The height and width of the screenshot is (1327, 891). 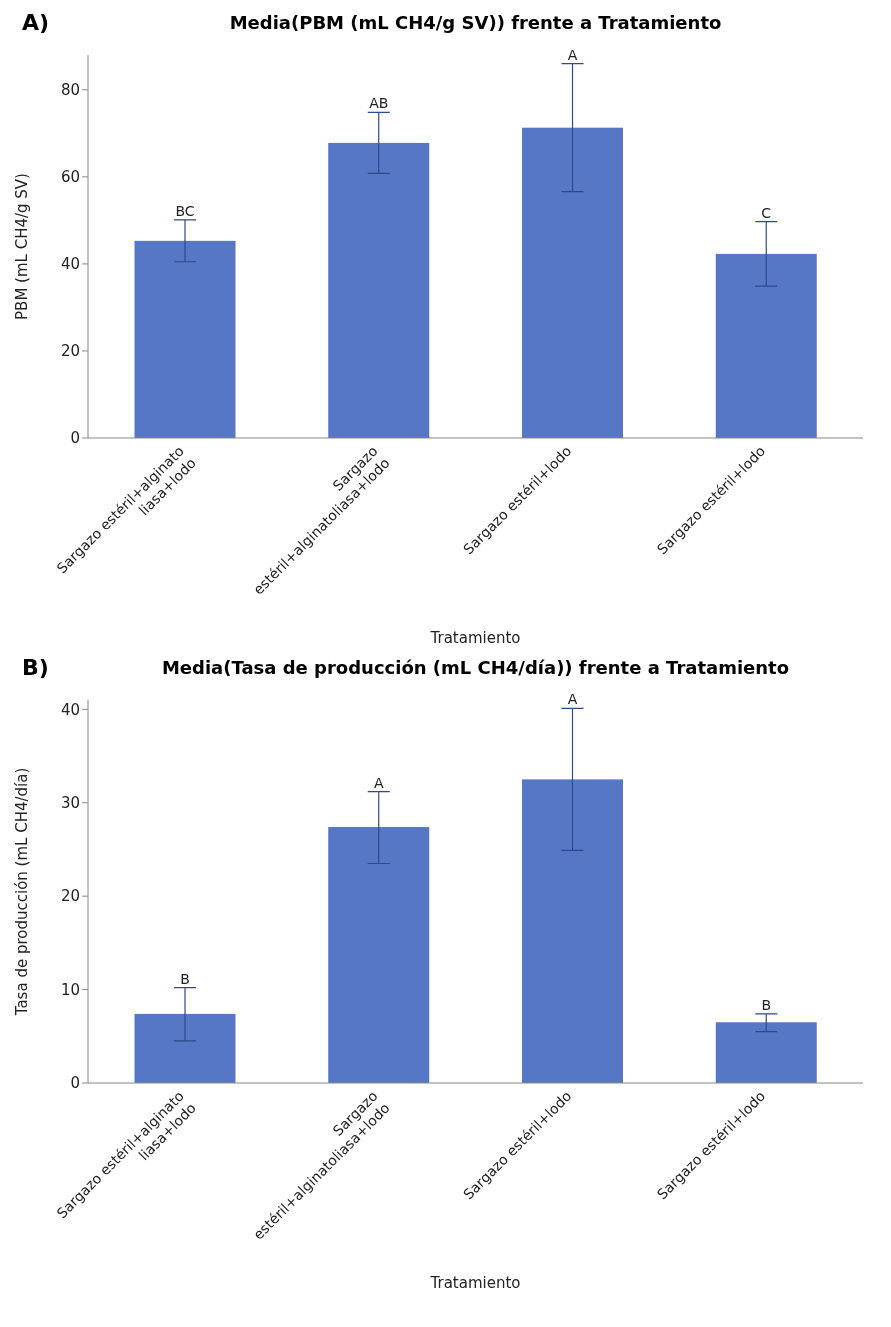 I want to click on y-tick-label: 10, so click(x=70, y=989).